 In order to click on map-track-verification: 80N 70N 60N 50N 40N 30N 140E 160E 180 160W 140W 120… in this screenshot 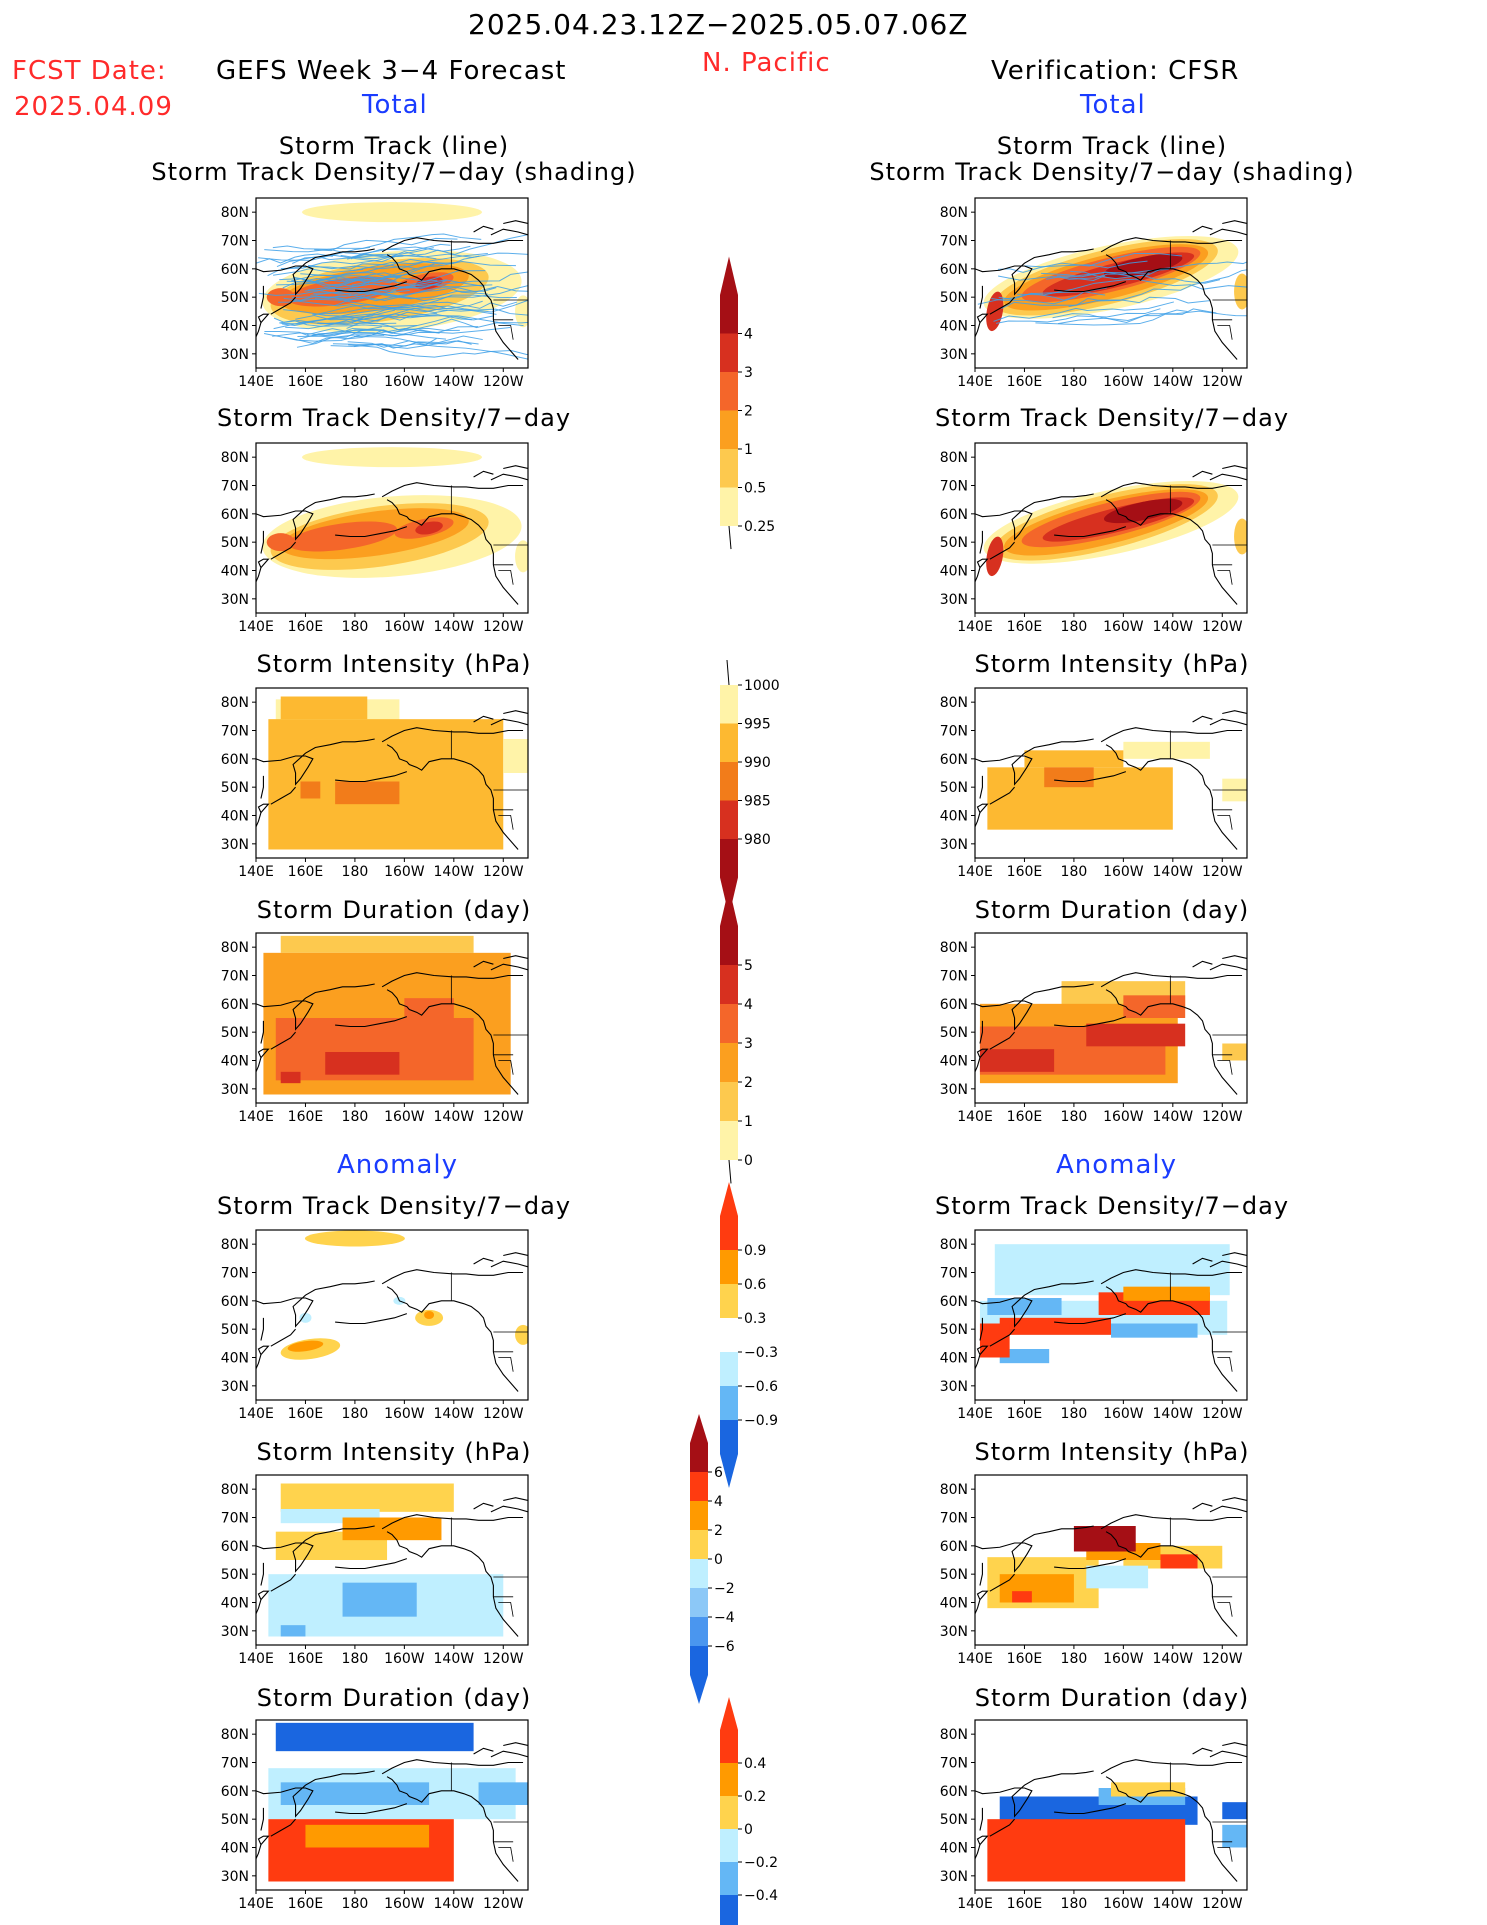, I will do `click(1094, 293)`.